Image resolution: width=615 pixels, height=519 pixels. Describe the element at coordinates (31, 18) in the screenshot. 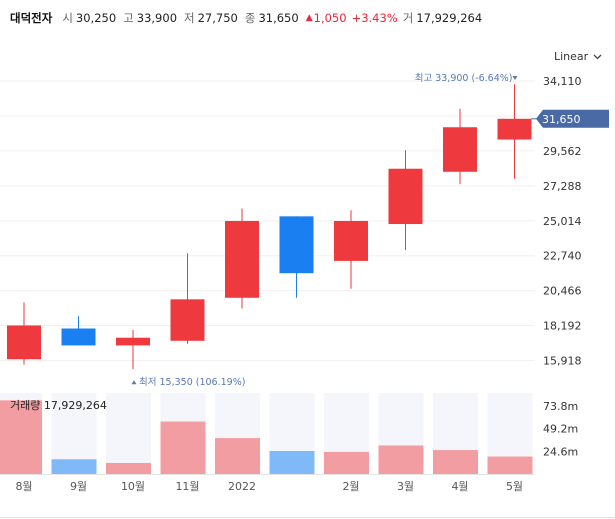

I see `stock-name: 대덕전자` at that location.